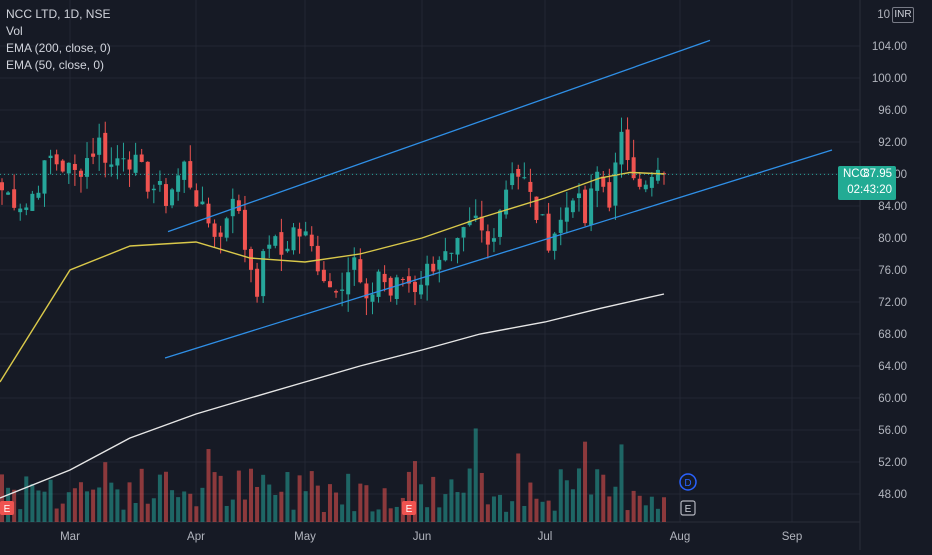  What do you see at coordinates (422, 537) in the screenshot?
I see `x-tick-label: Jun` at bounding box center [422, 537].